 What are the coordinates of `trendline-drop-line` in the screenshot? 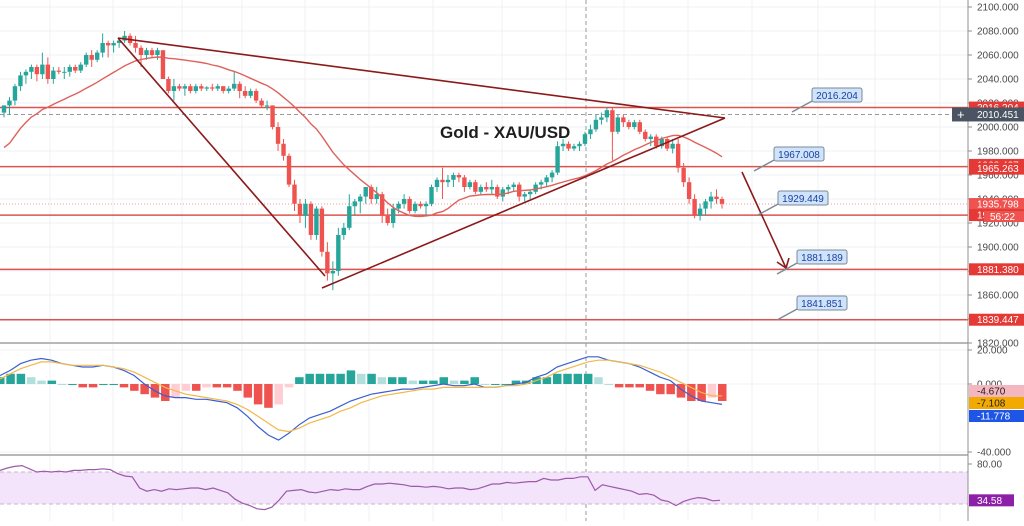 It's located at (221, 157).